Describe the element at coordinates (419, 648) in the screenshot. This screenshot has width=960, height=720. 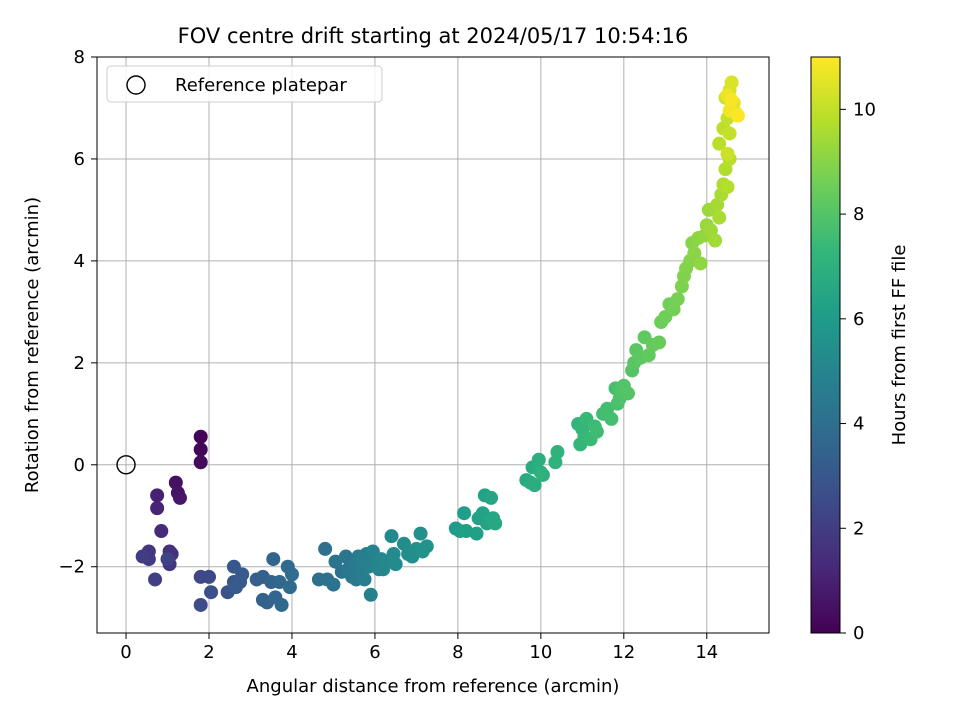
I see `x-axis-ticks: 0 2 4 6 8 10 12 14` at that location.